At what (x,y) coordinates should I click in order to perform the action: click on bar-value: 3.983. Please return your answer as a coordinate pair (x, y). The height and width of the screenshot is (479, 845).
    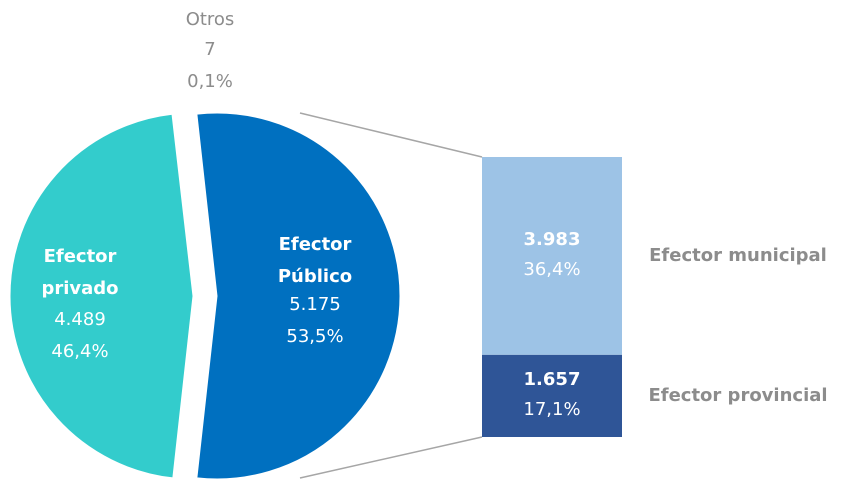
    Looking at the image, I should click on (552, 239).